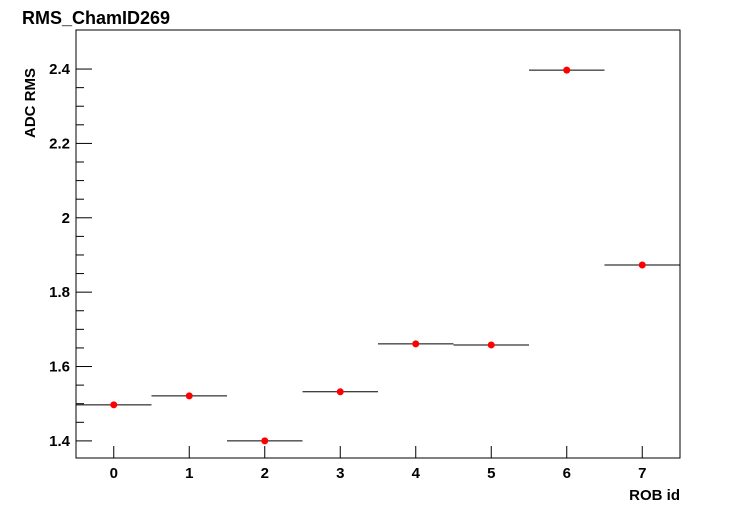  Describe the element at coordinates (340, 473) in the screenshot. I see `x-tick-label: 3` at that location.